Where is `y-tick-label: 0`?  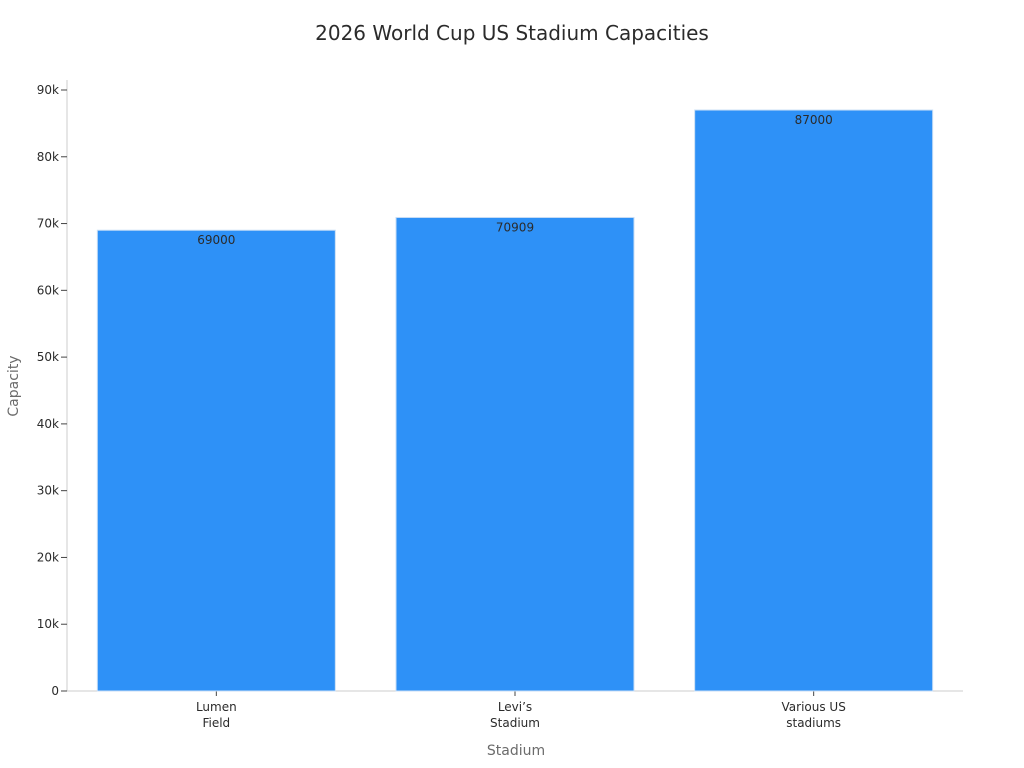
y-tick-label: 0 is located at coordinates (55, 691).